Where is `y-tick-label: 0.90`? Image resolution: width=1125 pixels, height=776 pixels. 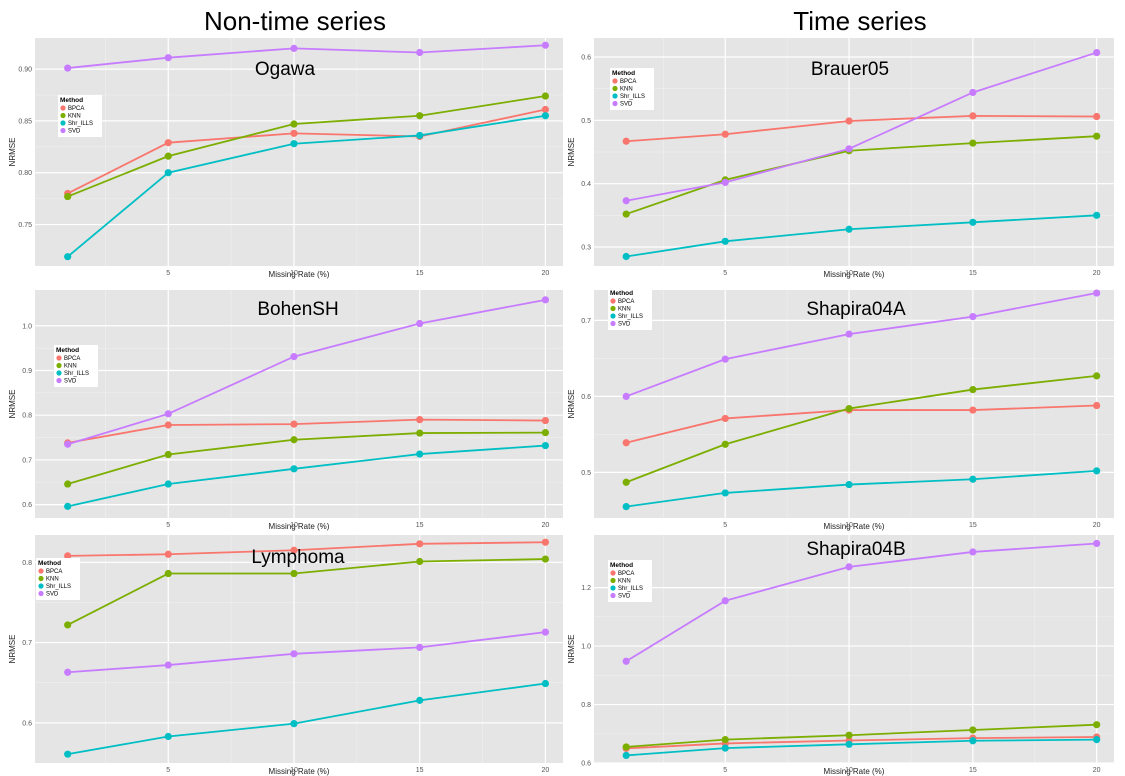 y-tick-label: 0.90 is located at coordinates (25, 70).